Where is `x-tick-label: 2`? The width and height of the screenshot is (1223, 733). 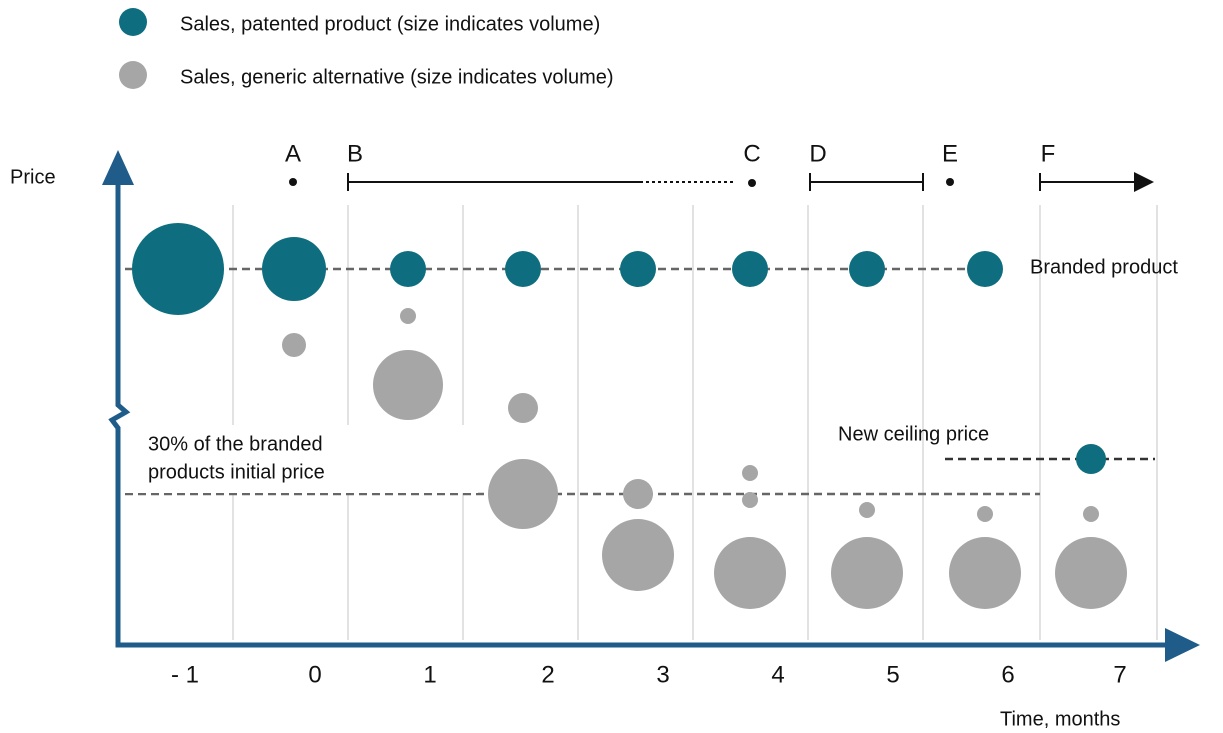
x-tick-label: 2 is located at coordinates (547, 674).